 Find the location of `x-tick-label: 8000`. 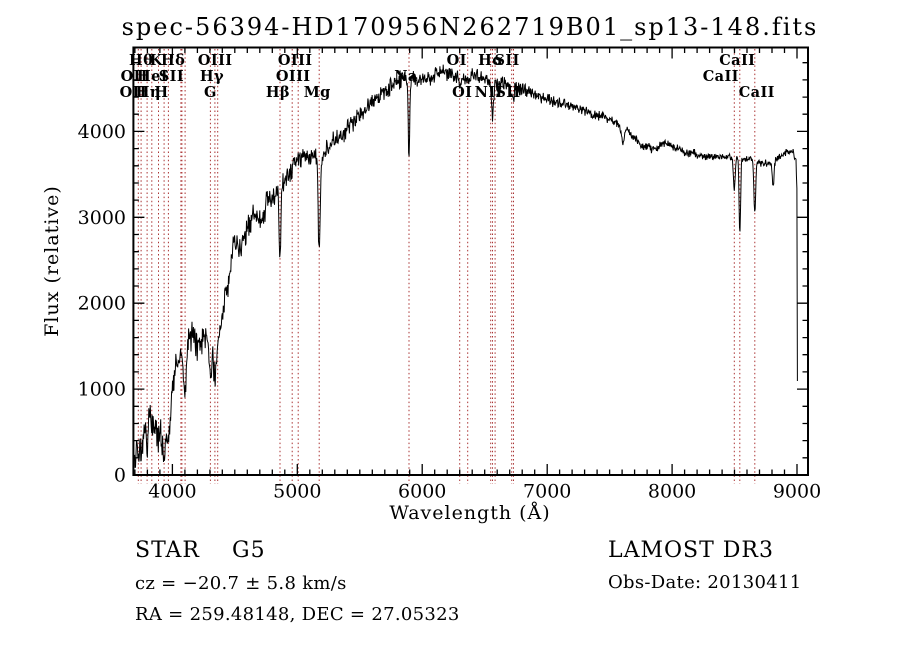

x-tick-label: 8000 is located at coordinates (672, 492).